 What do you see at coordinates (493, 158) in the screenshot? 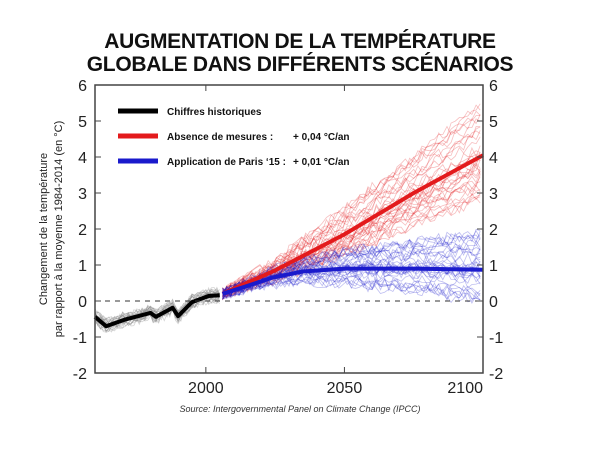
I see `y-tick-label-right: 4` at bounding box center [493, 158].